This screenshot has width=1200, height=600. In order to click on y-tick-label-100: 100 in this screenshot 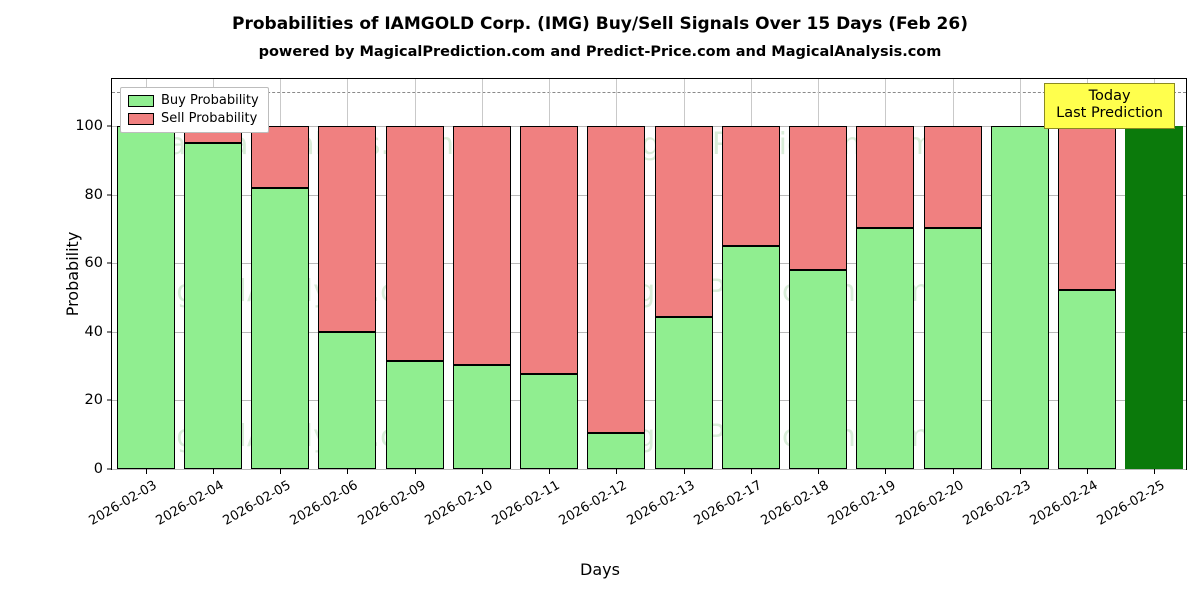, I will do `click(89, 126)`.